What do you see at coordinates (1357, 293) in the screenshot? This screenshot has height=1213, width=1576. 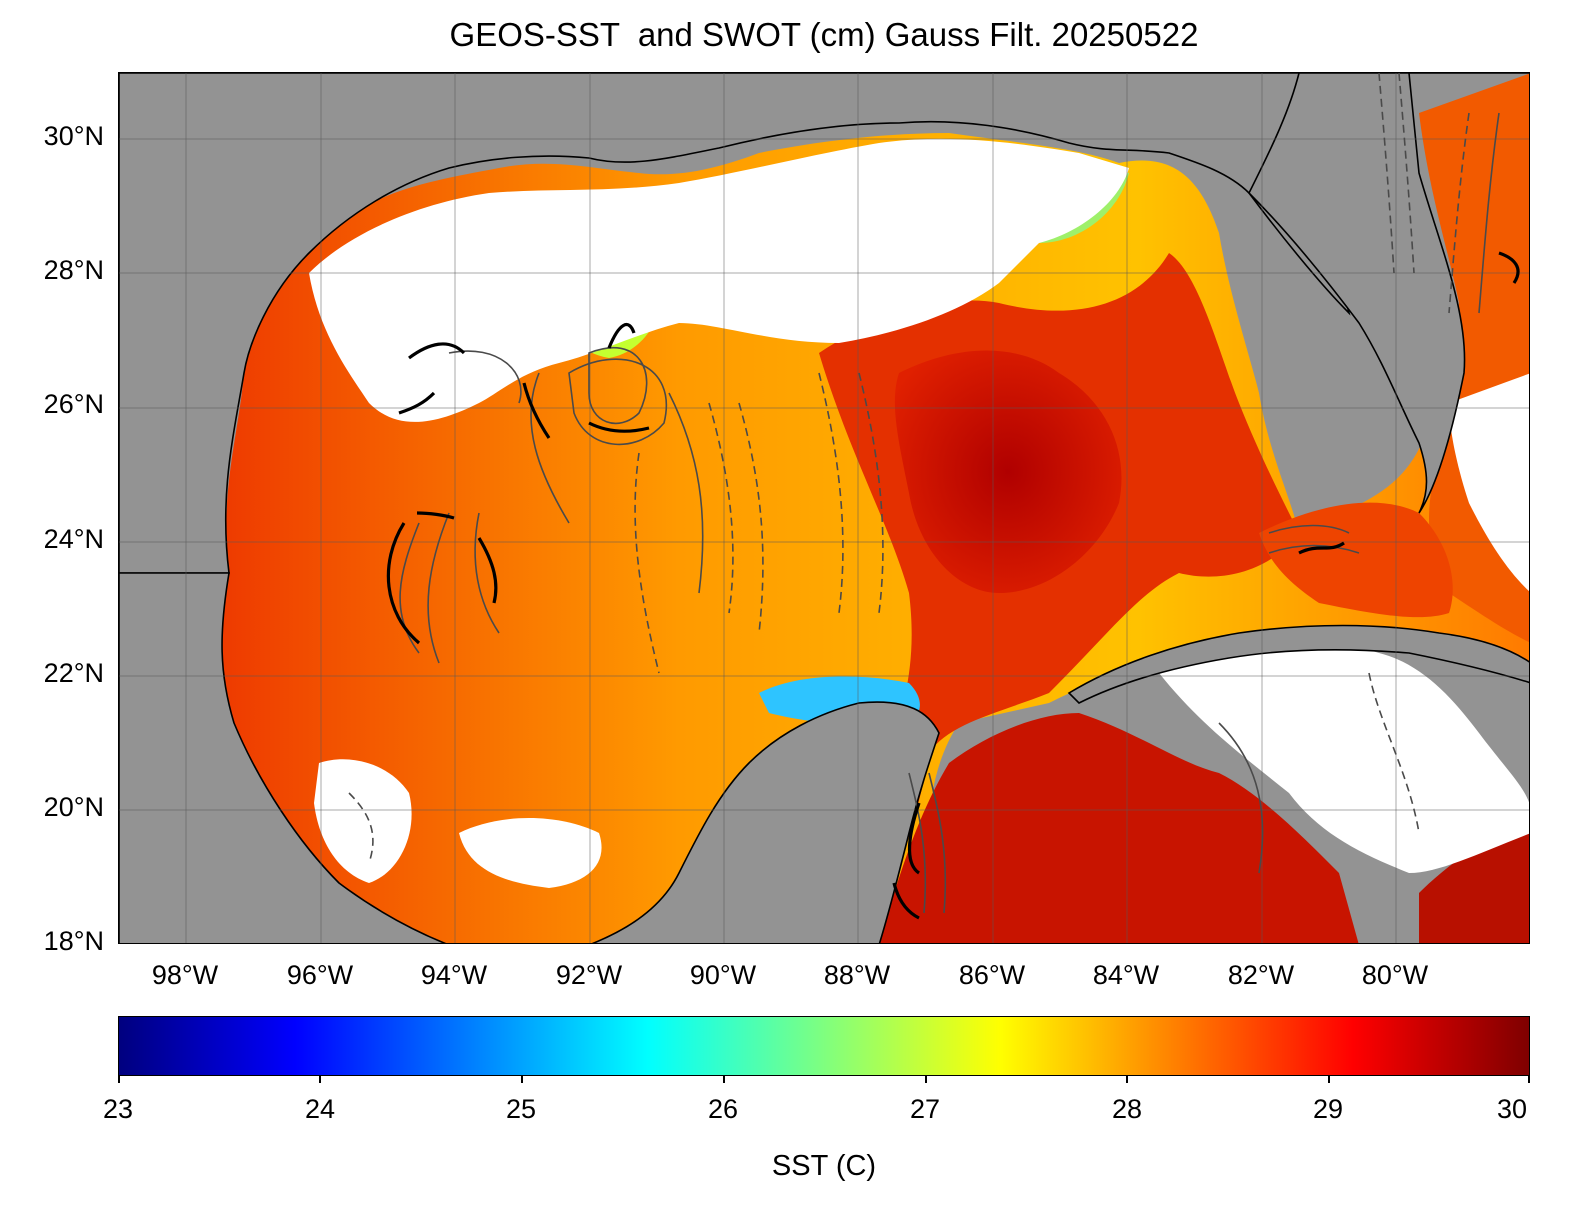 I see `land-florida` at bounding box center [1357, 293].